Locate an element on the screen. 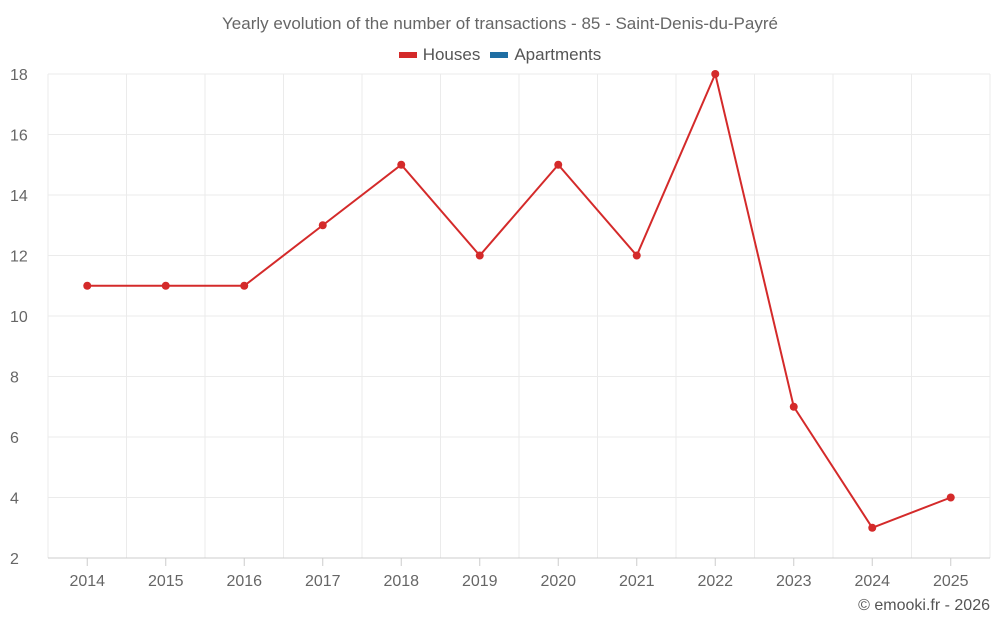 This screenshot has height=625, width=1000. x-tick-label: 2016 is located at coordinates (244, 581).